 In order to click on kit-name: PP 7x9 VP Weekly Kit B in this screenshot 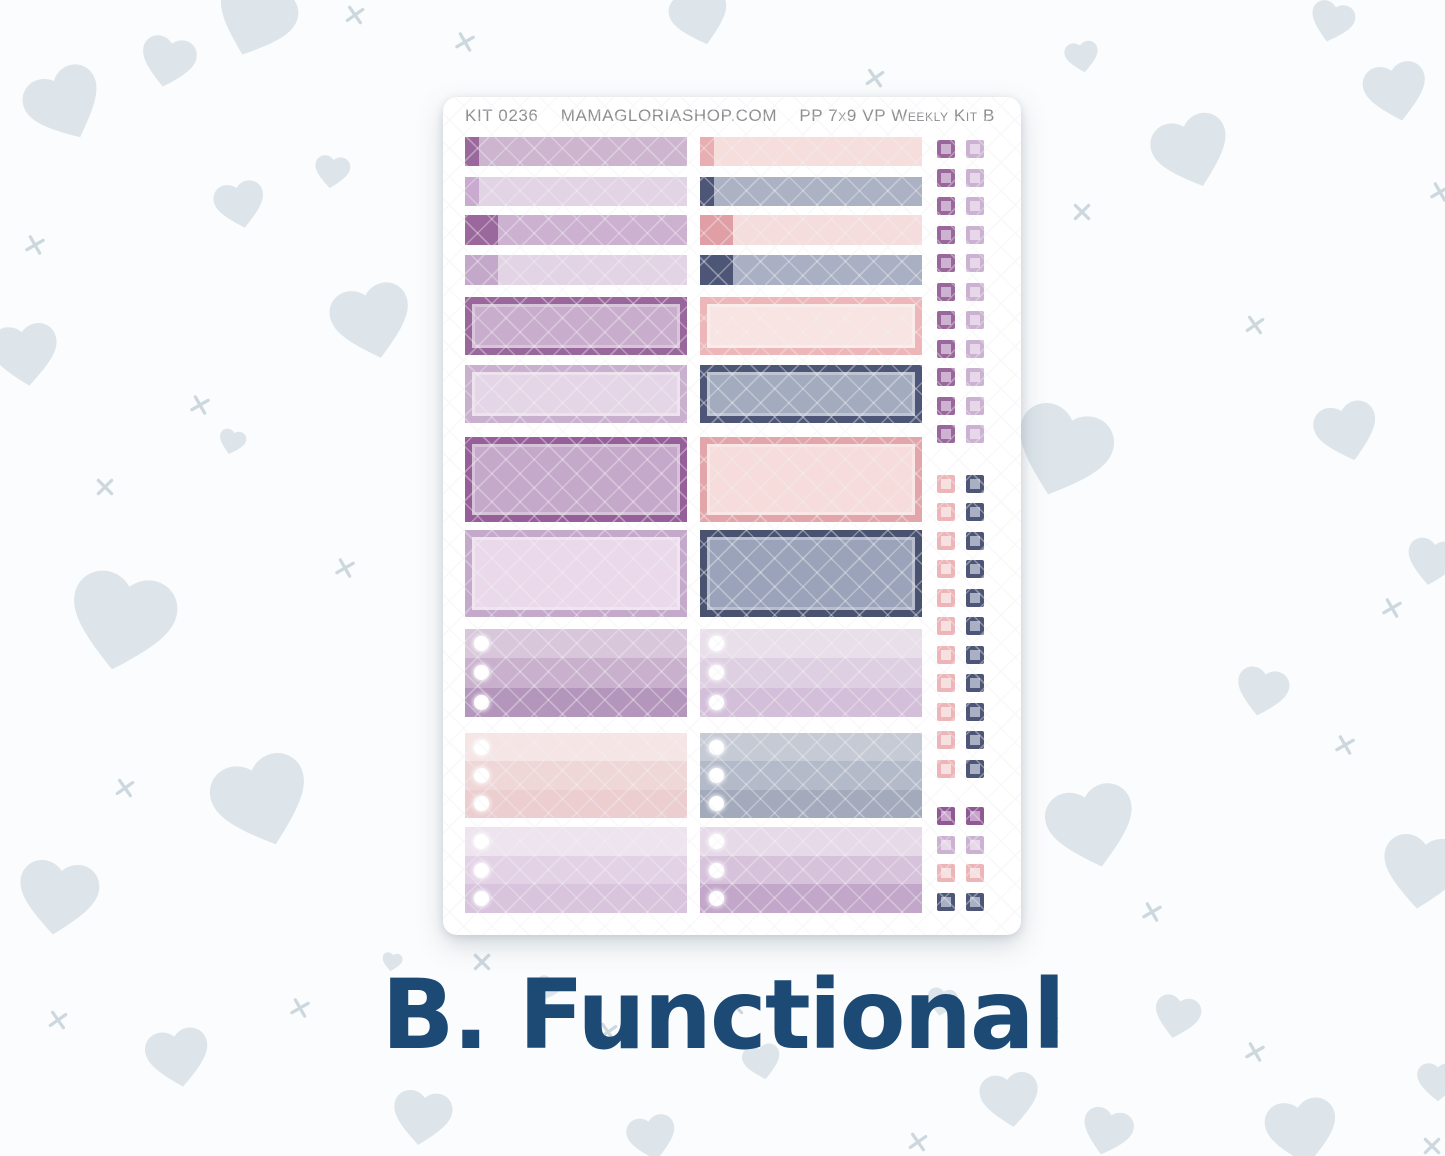, I will do `click(897, 115)`.